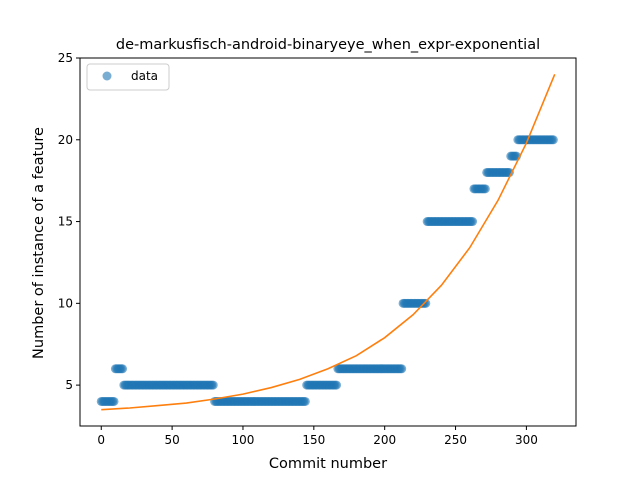 Image resolution: width=640 pixels, height=480 pixels. I want to click on x-tick-label: 250, so click(455, 440).